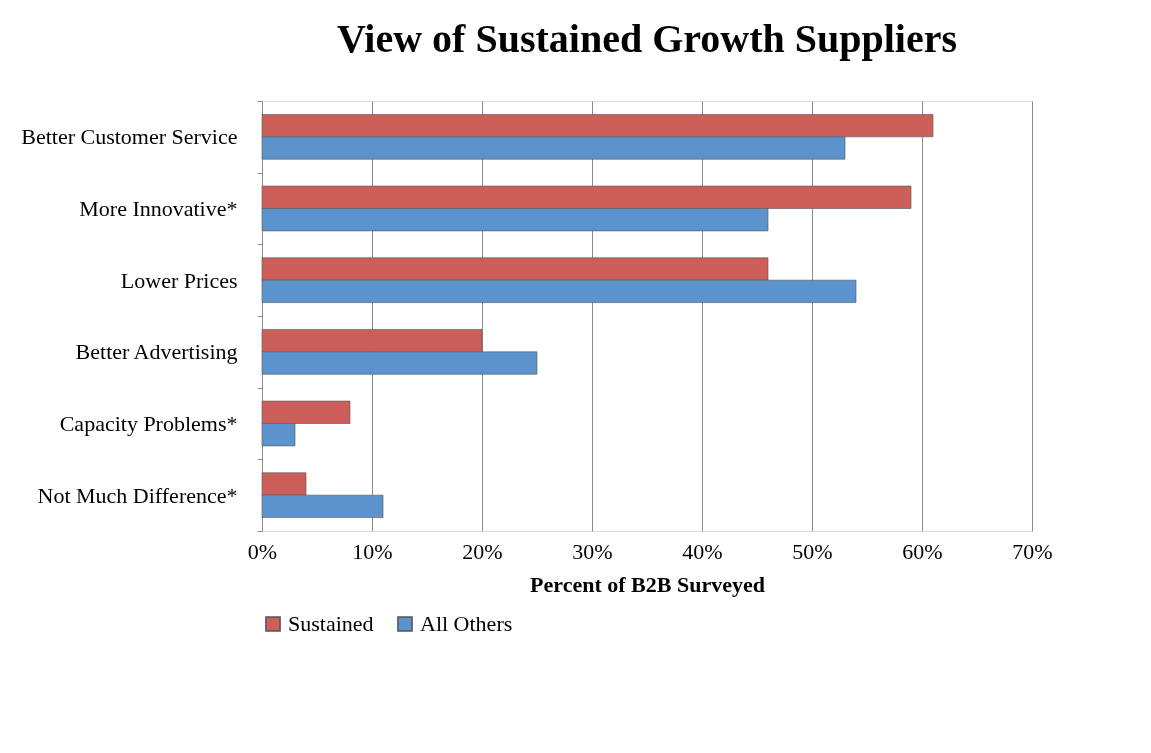 The image size is (1151, 753). Describe the element at coordinates (156, 352) in the screenshot. I see `y-tick-label: Better Advertising` at that location.